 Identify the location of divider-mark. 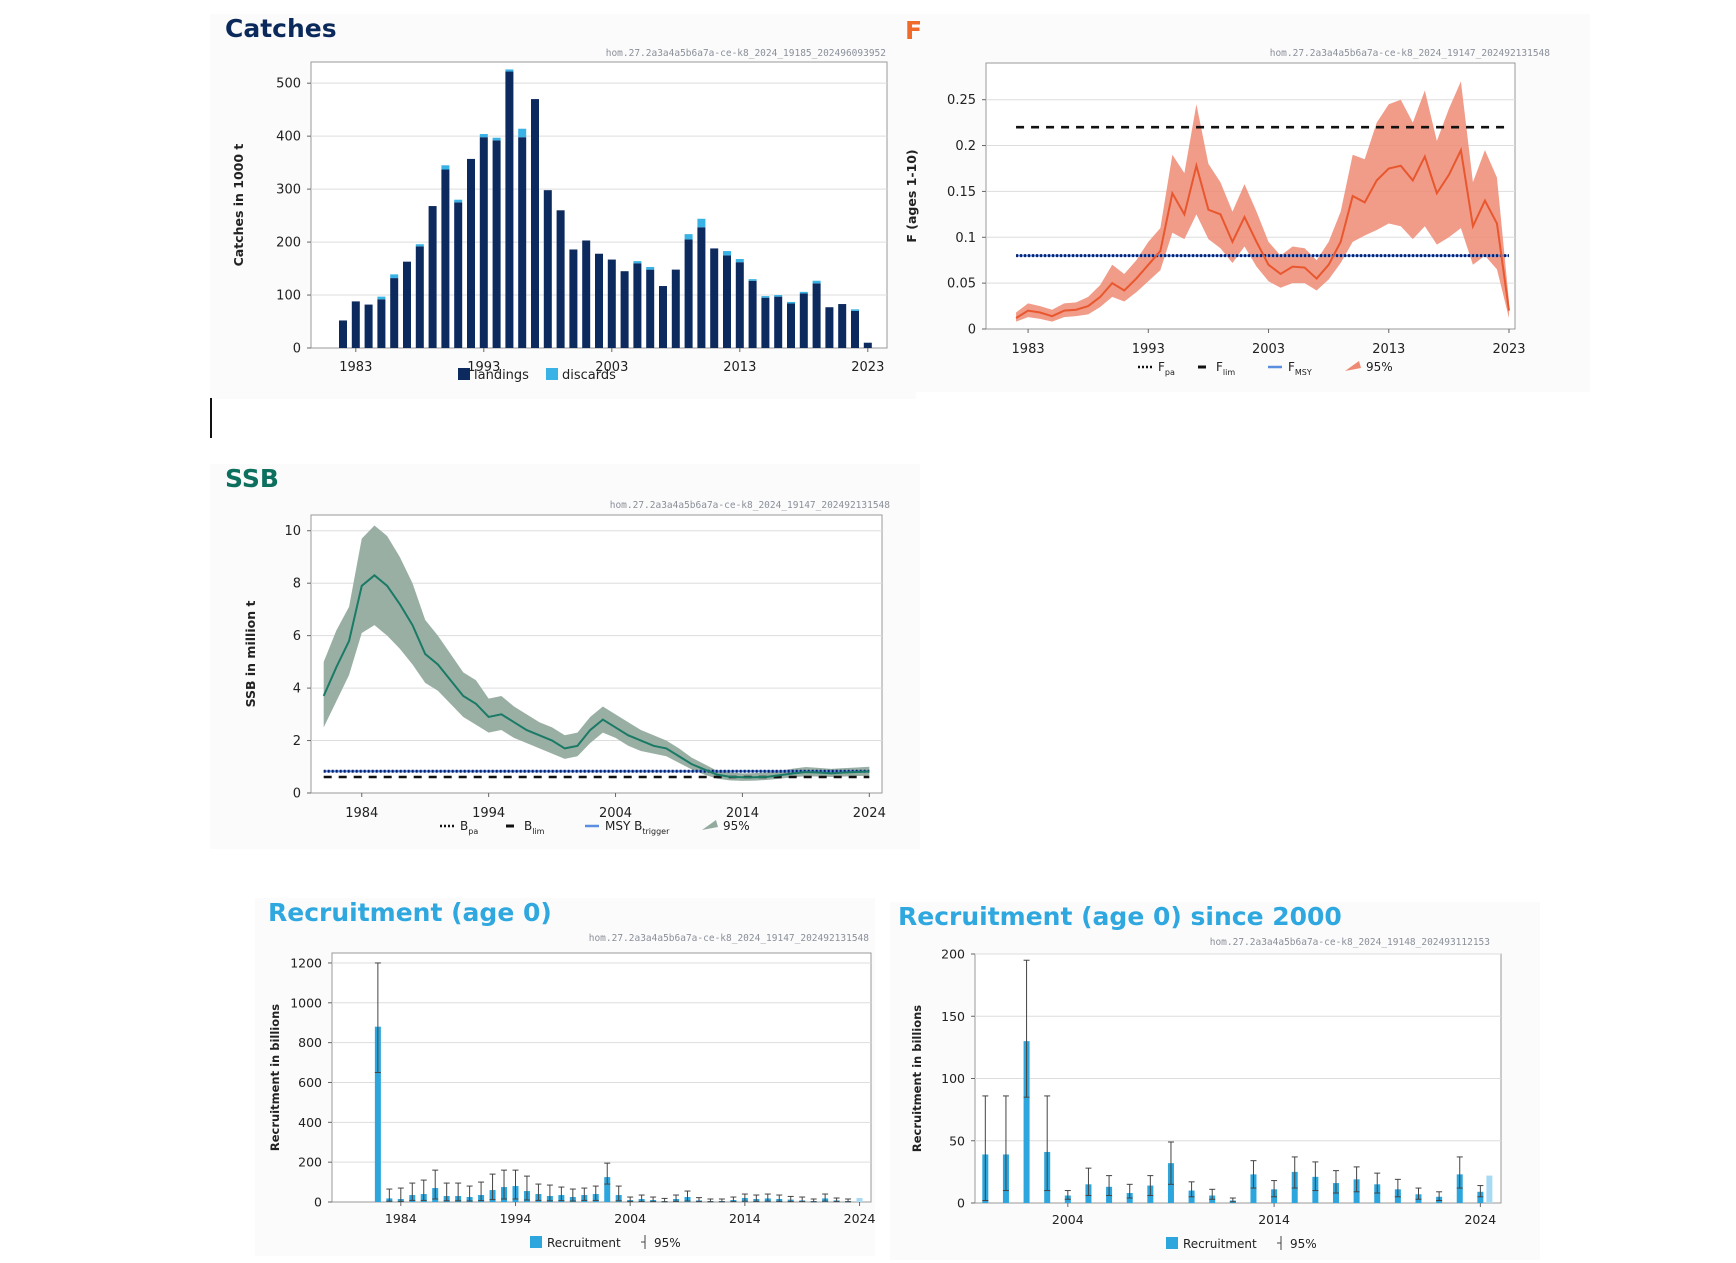
(211, 418).